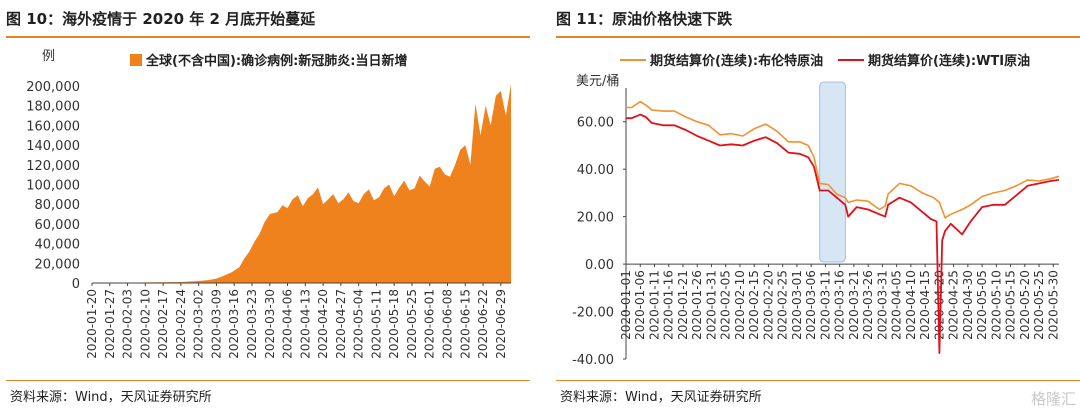 The image size is (1080, 416). I want to click on x-tick-label: 2020-01-21, so click(683, 305).